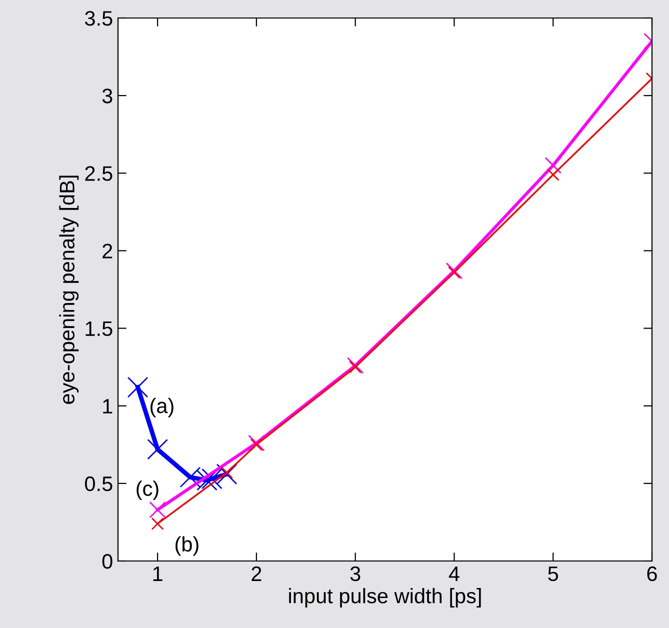 The image size is (669, 628). I want to click on series-label: (b), so click(187, 546).